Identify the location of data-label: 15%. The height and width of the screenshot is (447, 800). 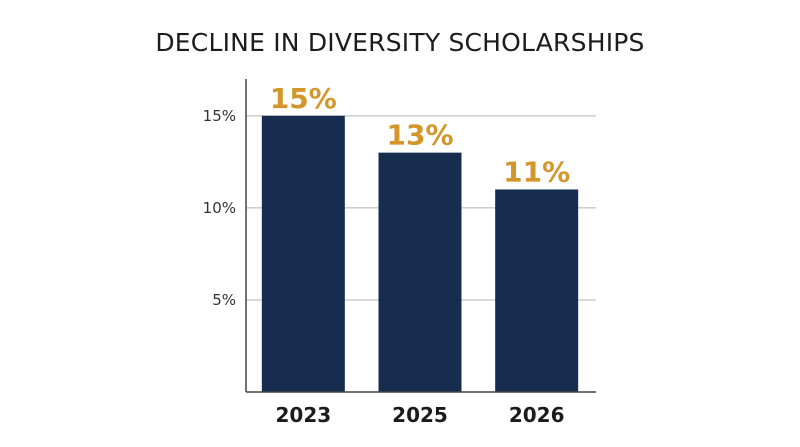
(303, 98).